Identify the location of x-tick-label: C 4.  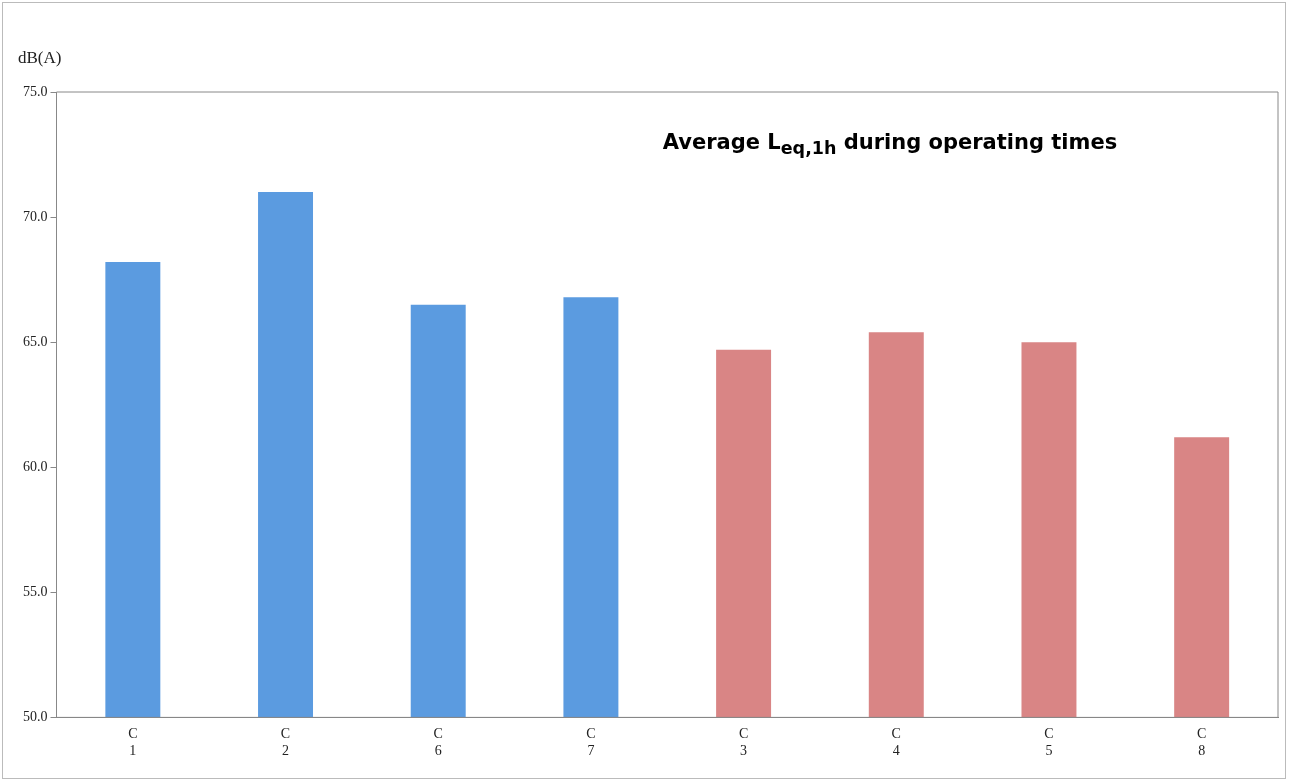
(896, 742).